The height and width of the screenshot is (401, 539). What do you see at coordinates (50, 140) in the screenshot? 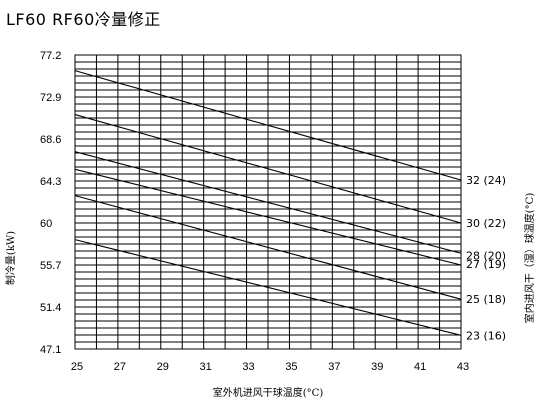
I see `y-tick-label: 68.6` at bounding box center [50, 140].